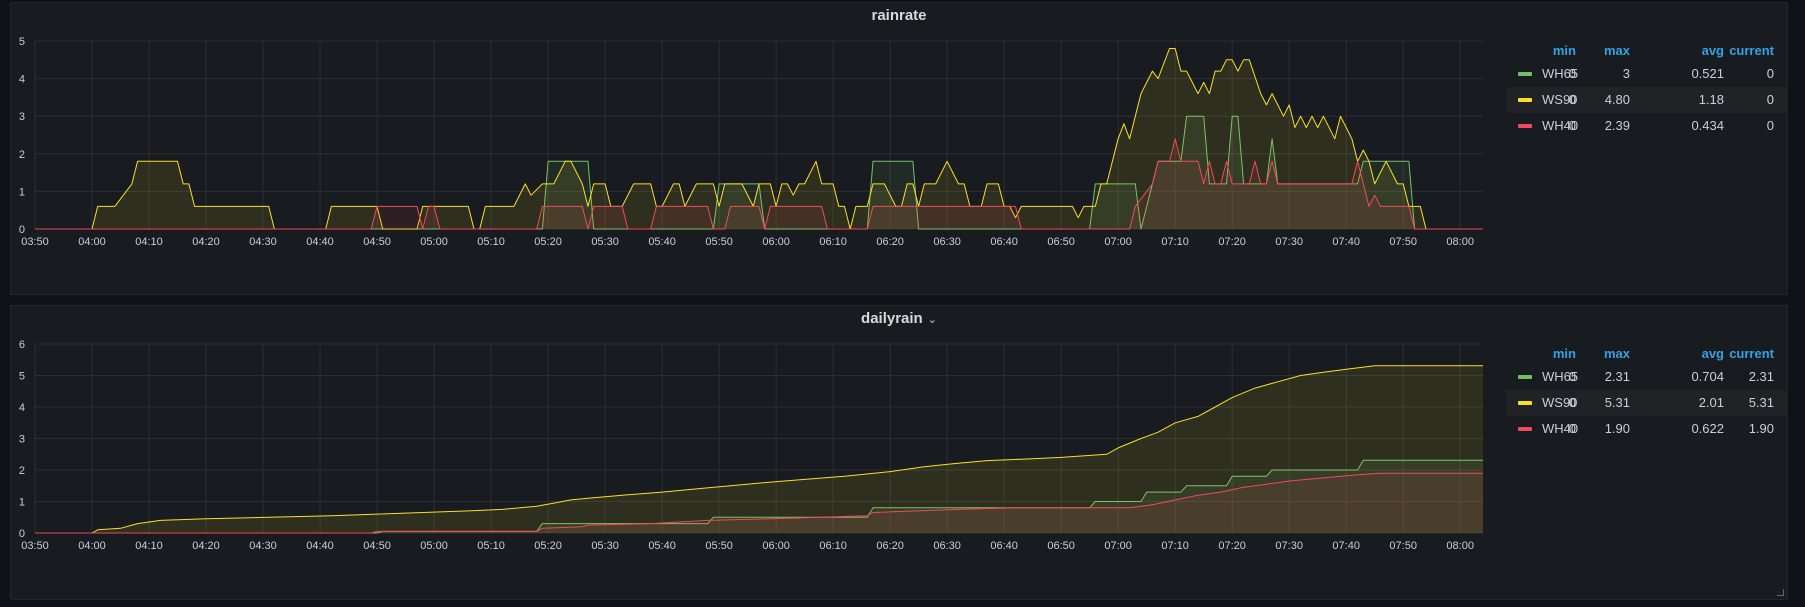  What do you see at coordinates (662, 242) in the screenshot?
I see `x-tick-label: 05:40` at bounding box center [662, 242].